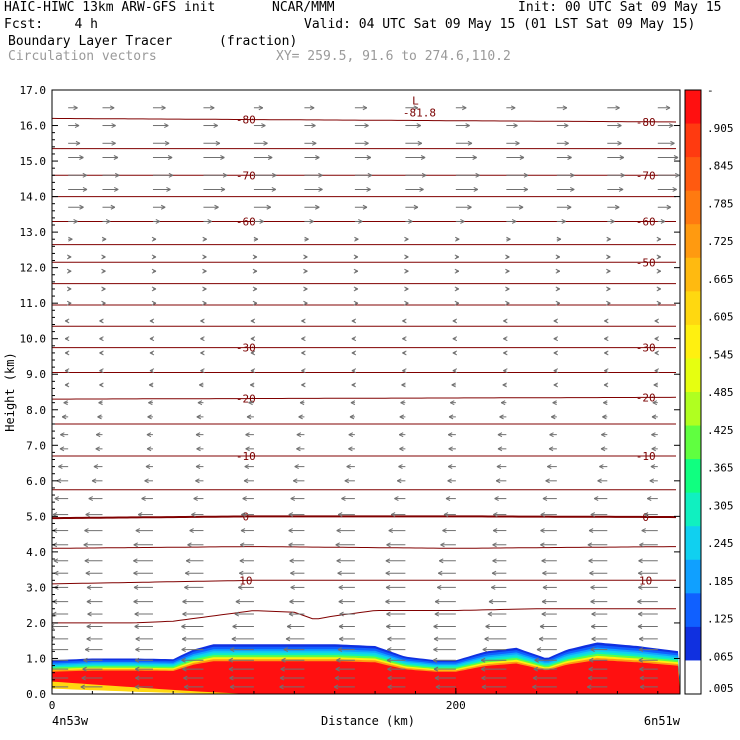 The image size is (740, 740). Describe the element at coordinates (33, 126) in the screenshot. I see `y-tick-label: 16.0` at that location.